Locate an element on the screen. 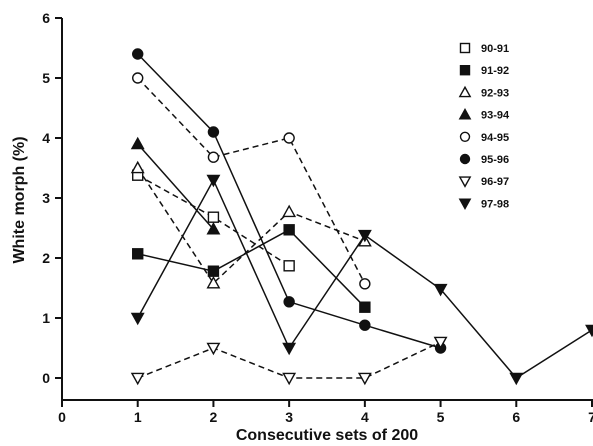 The width and height of the screenshot is (593, 446). legend-item: 96-97 is located at coordinates (483, 182).